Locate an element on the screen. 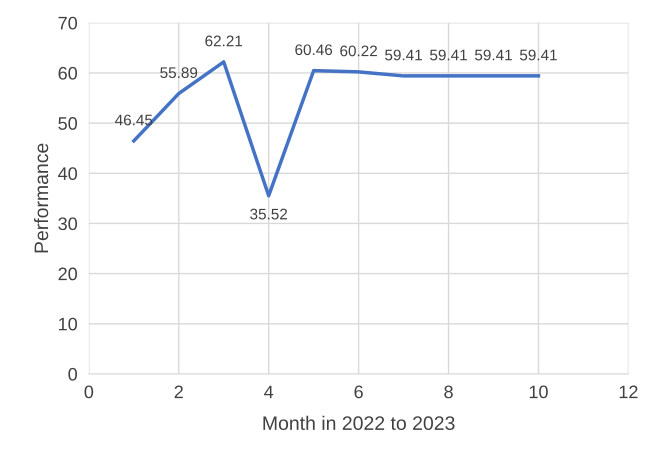  data-label: 62.21 is located at coordinates (223, 41).